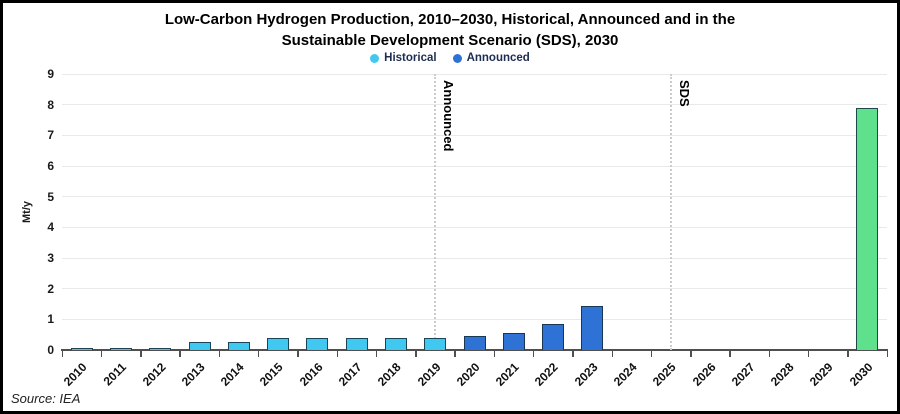  Describe the element at coordinates (586, 374) in the screenshot. I see `x-tick-label-2023: 2023` at that location.